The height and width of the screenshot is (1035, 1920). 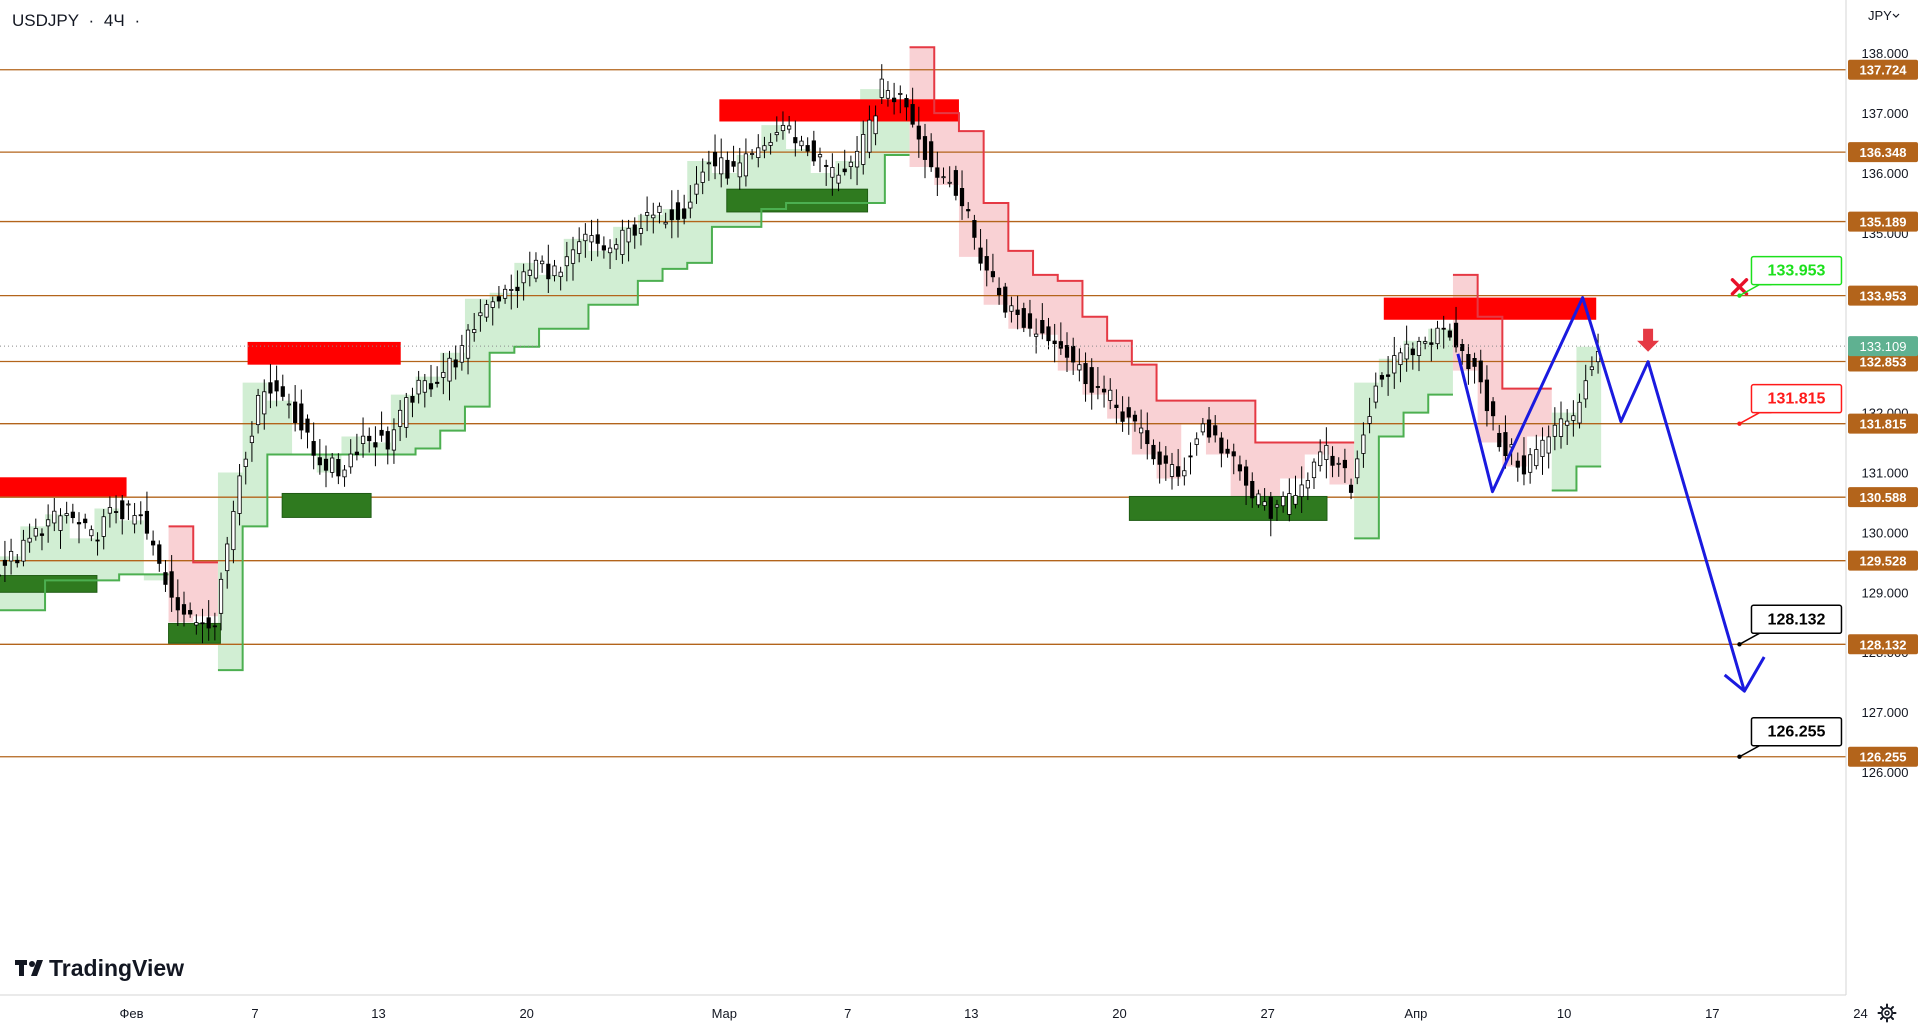 What do you see at coordinates (1797, 271) in the screenshot?
I see `callout-price-label: 133.953` at bounding box center [1797, 271].